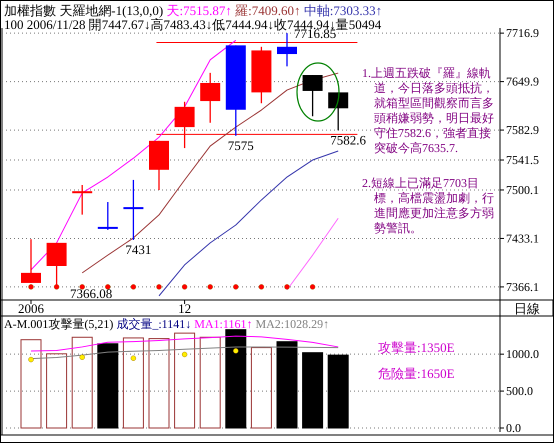 This screenshot has width=554, height=443. What do you see at coordinates (416, 347) in the screenshot?
I see `text: 攻擊量:1350E` at bounding box center [416, 347].